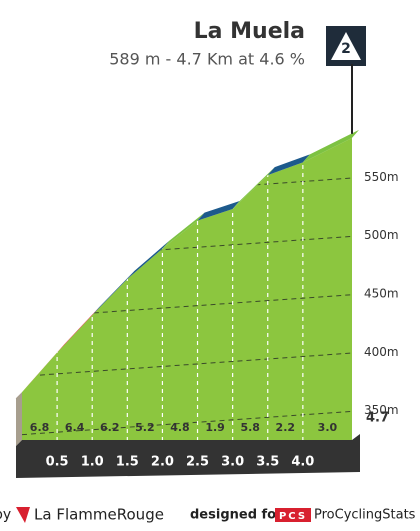  Describe the element at coordinates (365, 515) in the screenshot. I see `site: ProCyclingStats` at that location.